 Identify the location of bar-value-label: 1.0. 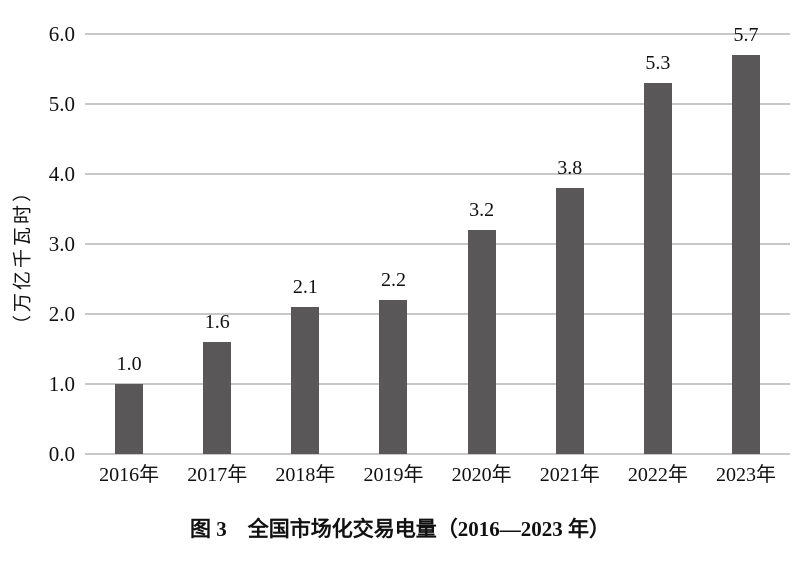
(129, 364).